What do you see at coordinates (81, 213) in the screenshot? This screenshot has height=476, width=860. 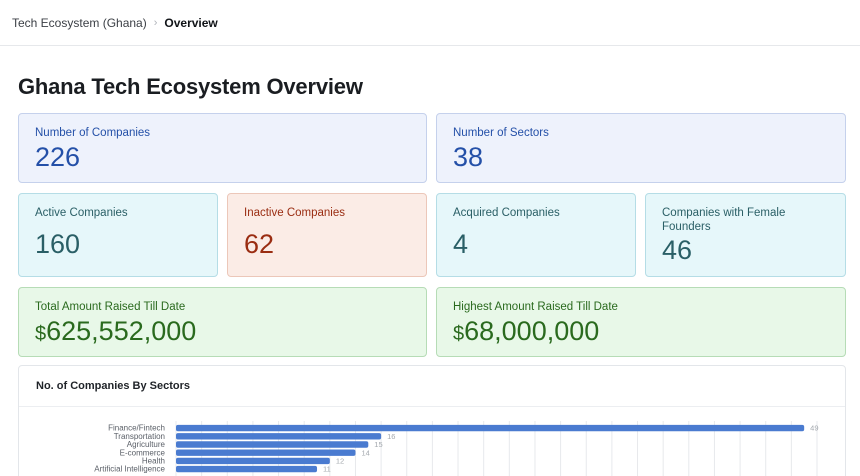 I see `stat-label: Active Companies` at bounding box center [81, 213].